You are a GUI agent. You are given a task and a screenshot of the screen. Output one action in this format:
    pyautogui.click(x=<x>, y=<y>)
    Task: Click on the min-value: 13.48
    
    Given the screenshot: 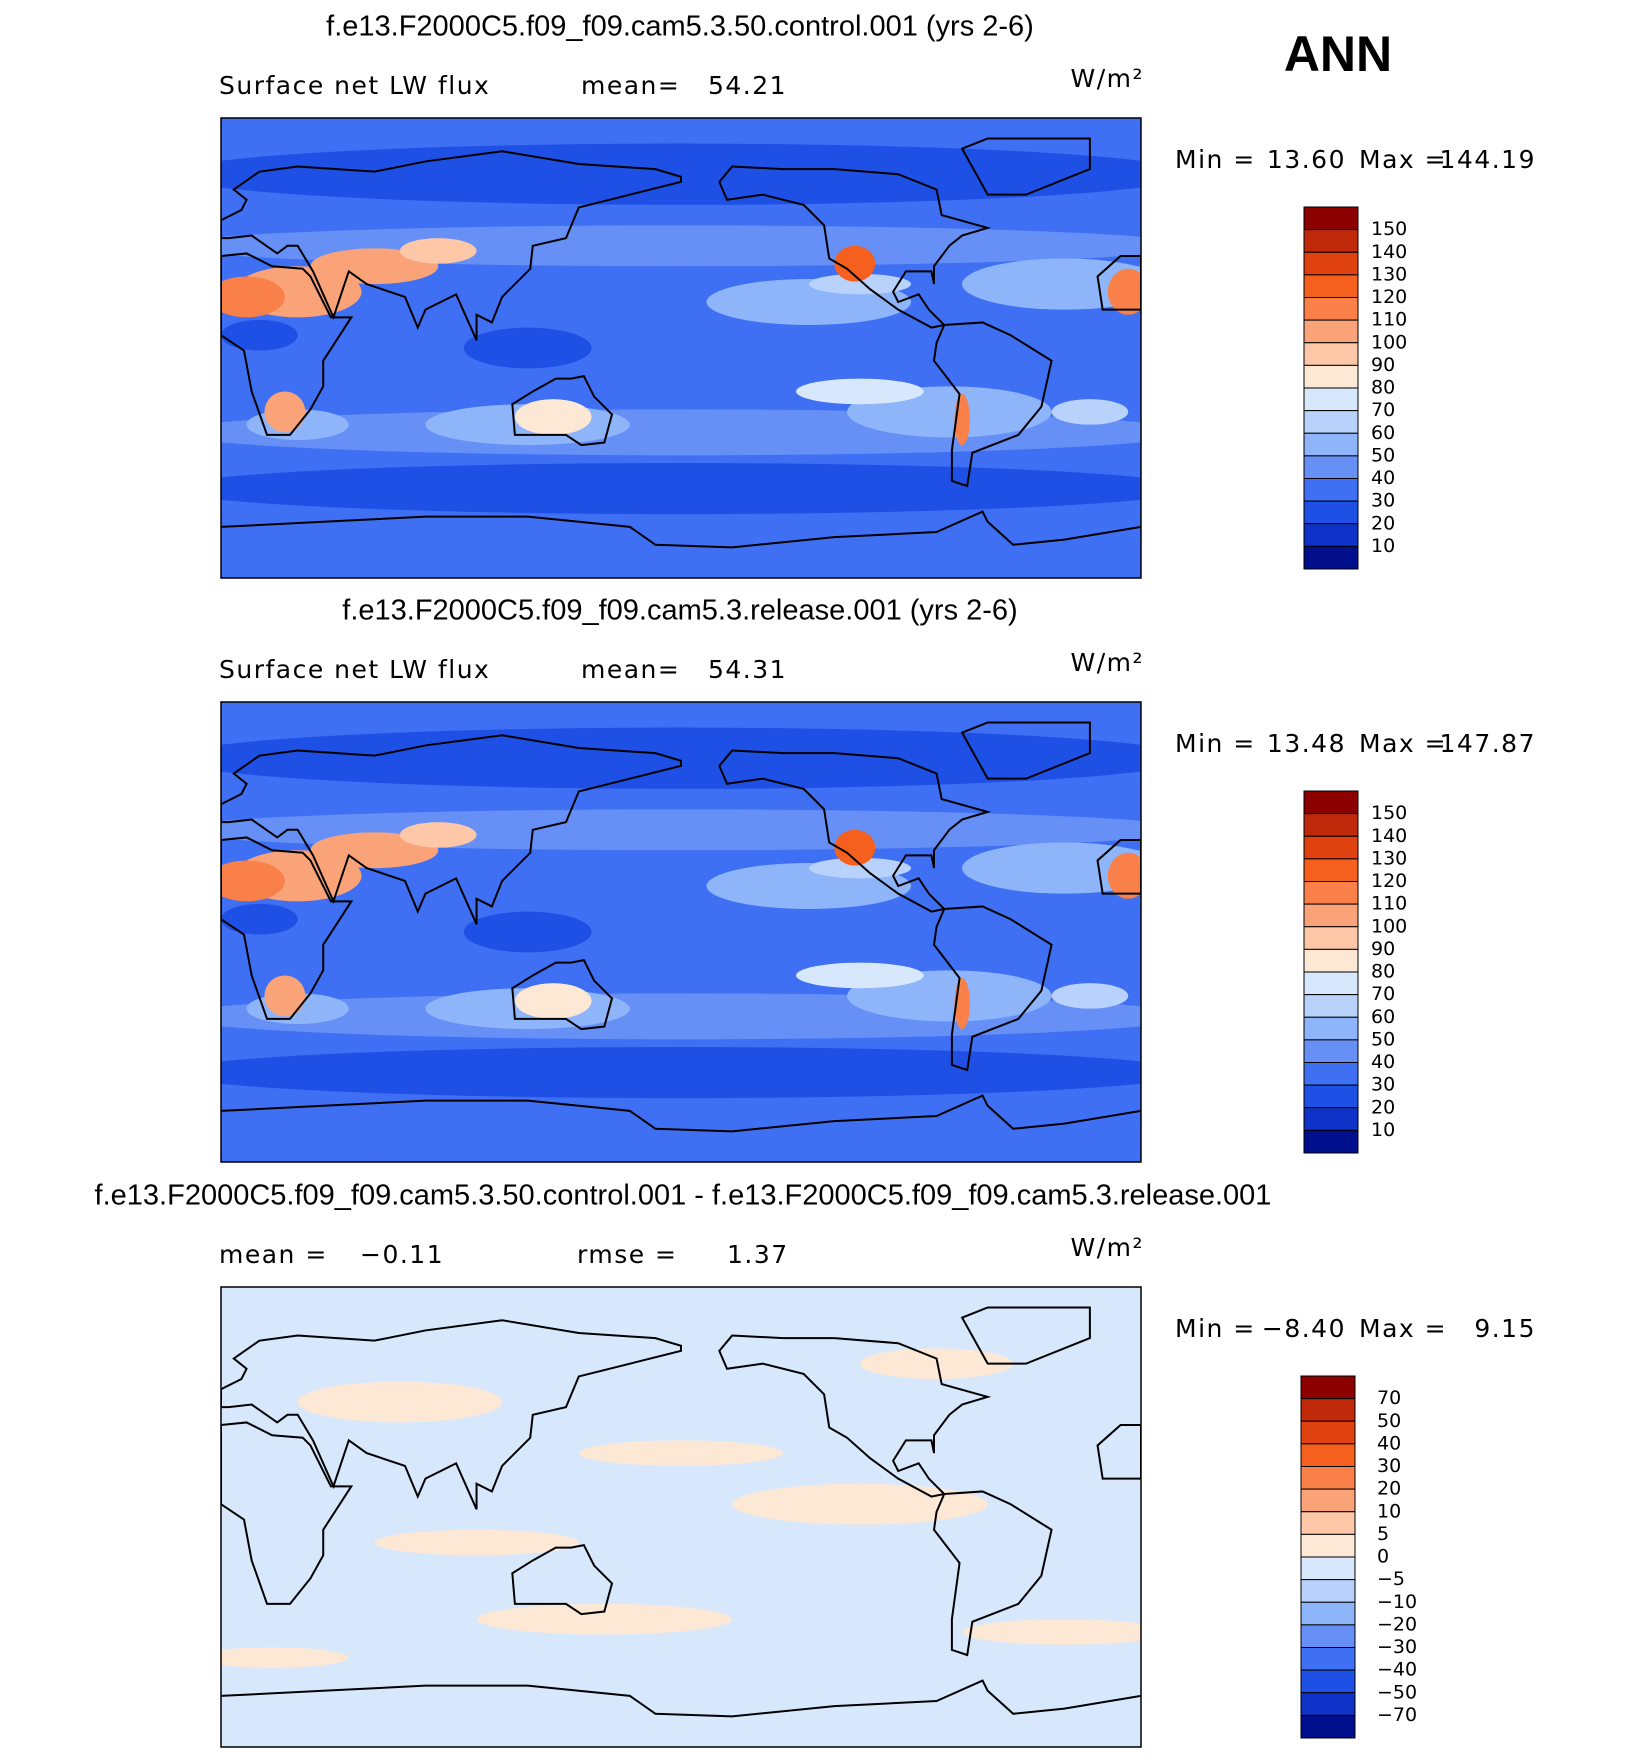 What is the action you would take?
    pyautogui.click(x=1306, y=743)
    